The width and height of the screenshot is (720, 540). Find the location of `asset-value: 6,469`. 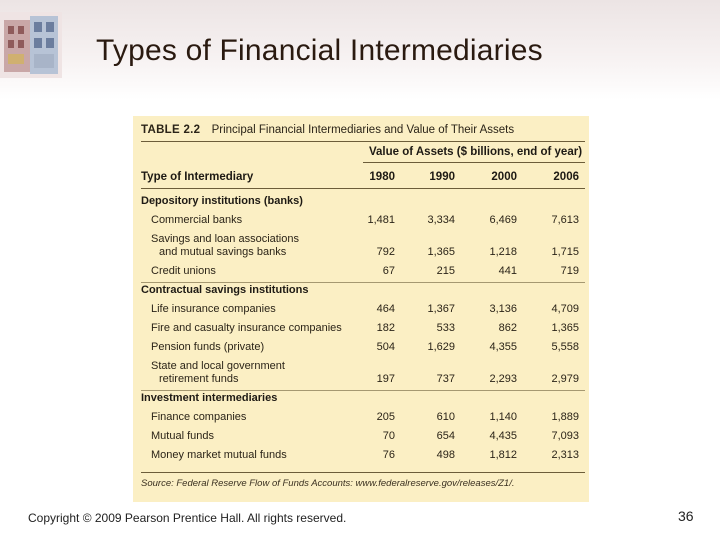

asset-value: 6,469 is located at coordinates (503, 220).